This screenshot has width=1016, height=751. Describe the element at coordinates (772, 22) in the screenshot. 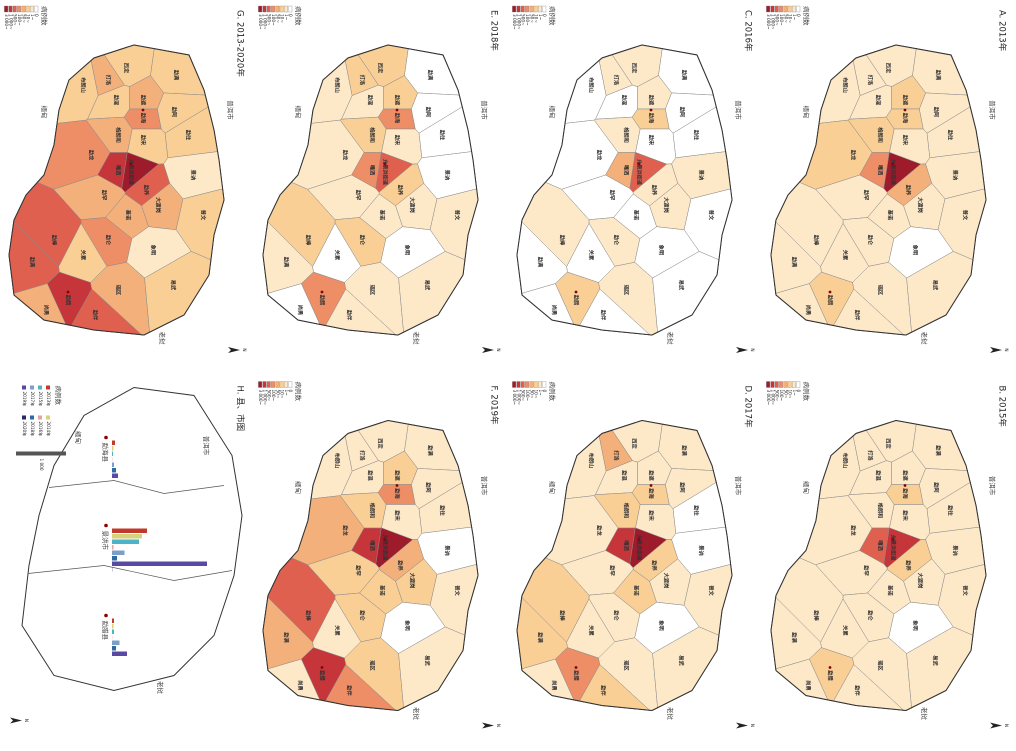

I see `legend-label: 1 000~` at that location.